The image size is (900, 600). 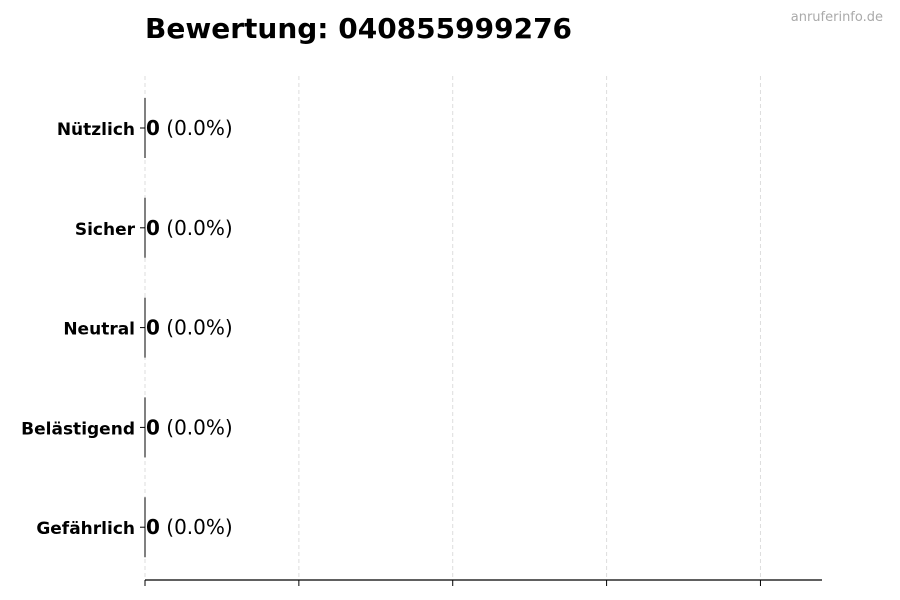 What do you see at coordinates (105, 230) in the screenshot?
I see `y-tick-label: Sicher` at bounding box center [105, 230].